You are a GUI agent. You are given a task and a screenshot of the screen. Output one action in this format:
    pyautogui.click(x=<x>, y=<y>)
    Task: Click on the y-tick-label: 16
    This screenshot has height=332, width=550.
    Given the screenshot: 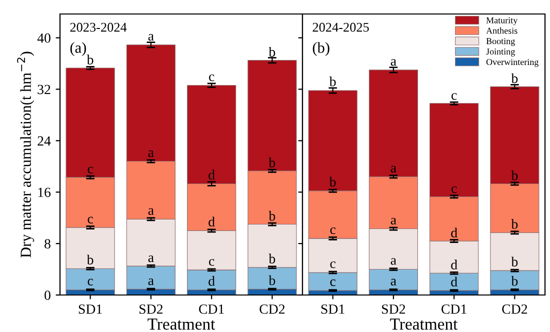 What is the action you would take?
    pyautogui.click(x=44, y=193)
    